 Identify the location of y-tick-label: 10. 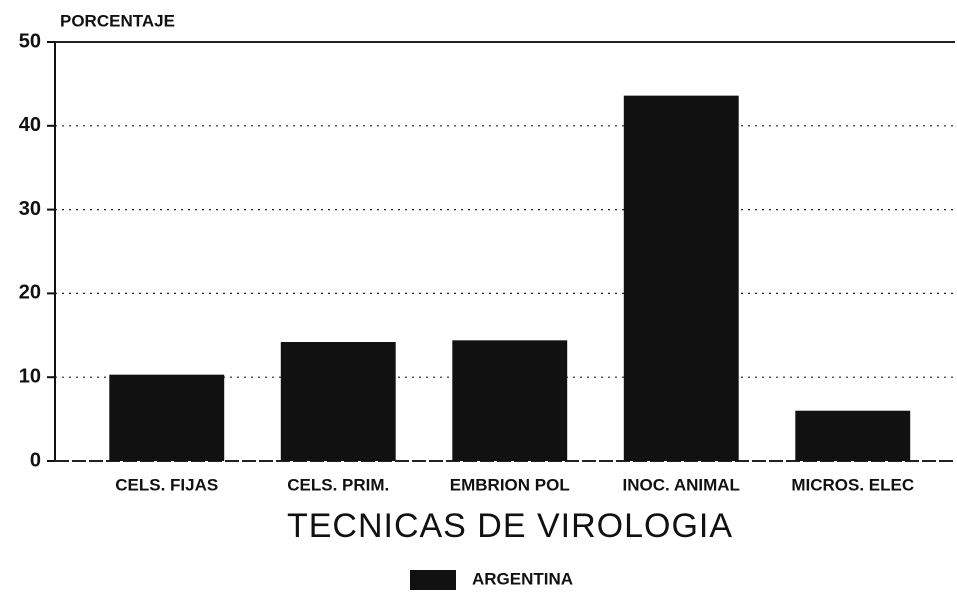
(30, 376).